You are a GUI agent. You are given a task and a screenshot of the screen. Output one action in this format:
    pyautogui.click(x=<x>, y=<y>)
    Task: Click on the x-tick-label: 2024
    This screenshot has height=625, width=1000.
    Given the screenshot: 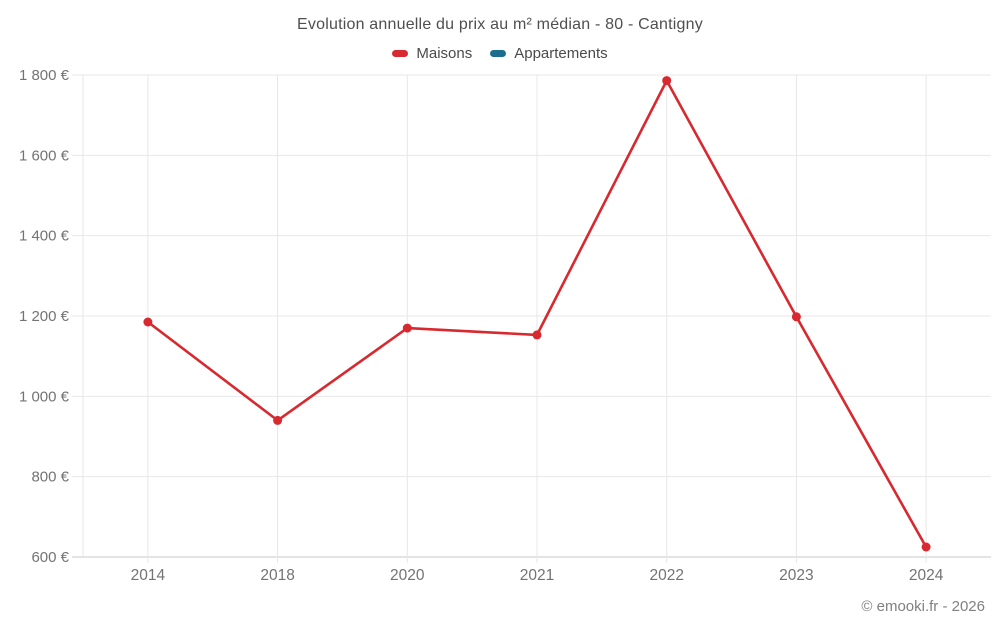 What is the action you would take?
    pyautogui.click(x=926, y=575)
    